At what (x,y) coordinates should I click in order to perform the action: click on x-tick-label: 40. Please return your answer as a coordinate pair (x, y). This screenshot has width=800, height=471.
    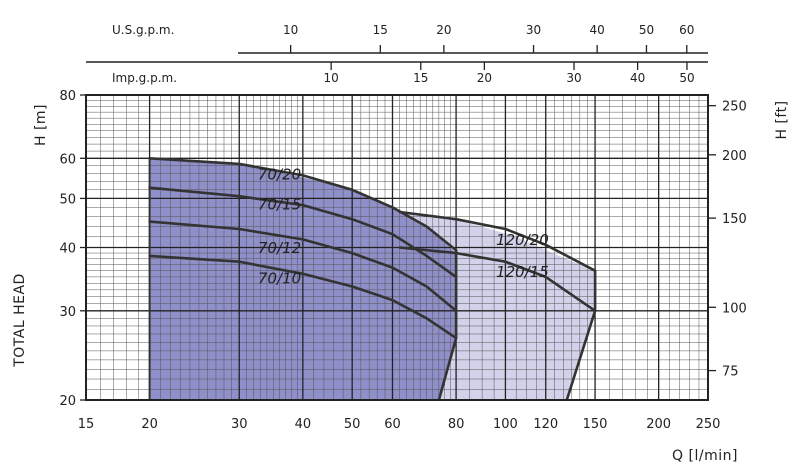
    Looking at the image, I should click on (303, 424).